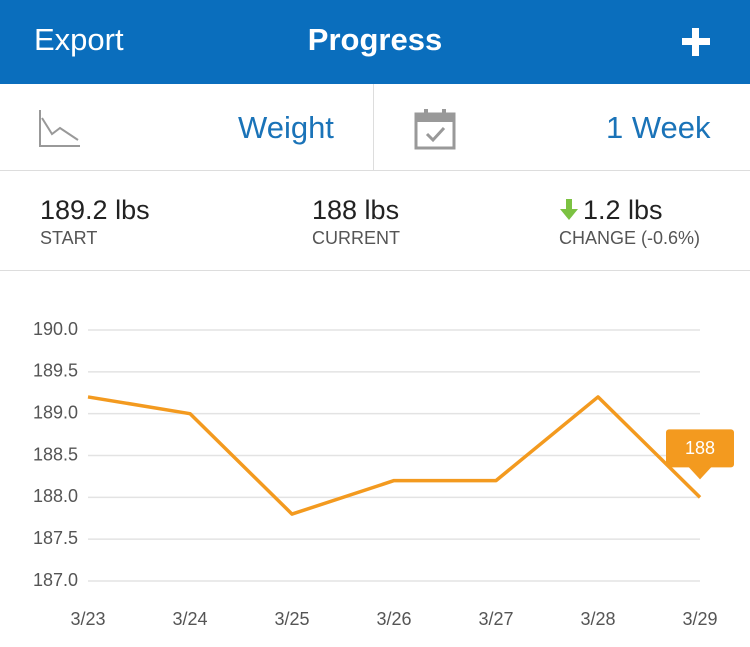  I want to click on x-tick-label: 3/25, so click(291, 619).